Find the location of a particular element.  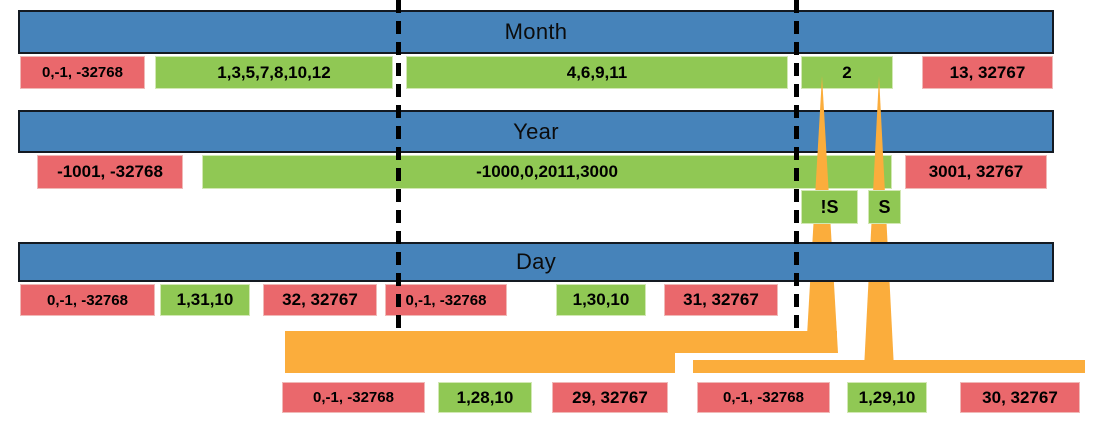

day-bar: Day is located at coordinates (536, 262).